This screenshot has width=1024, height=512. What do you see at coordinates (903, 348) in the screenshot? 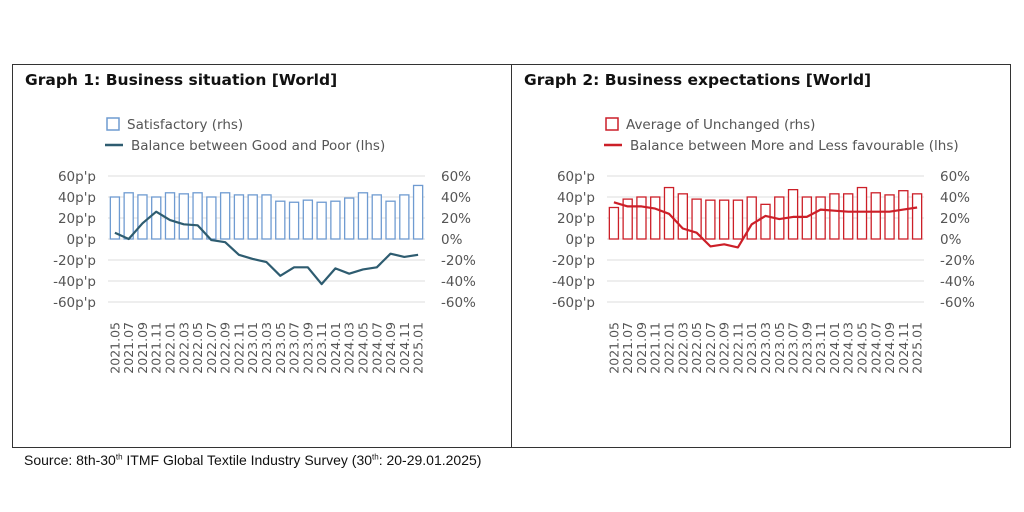
I see `x-tick-label: 2024.11` at bounding box center [903, 348].